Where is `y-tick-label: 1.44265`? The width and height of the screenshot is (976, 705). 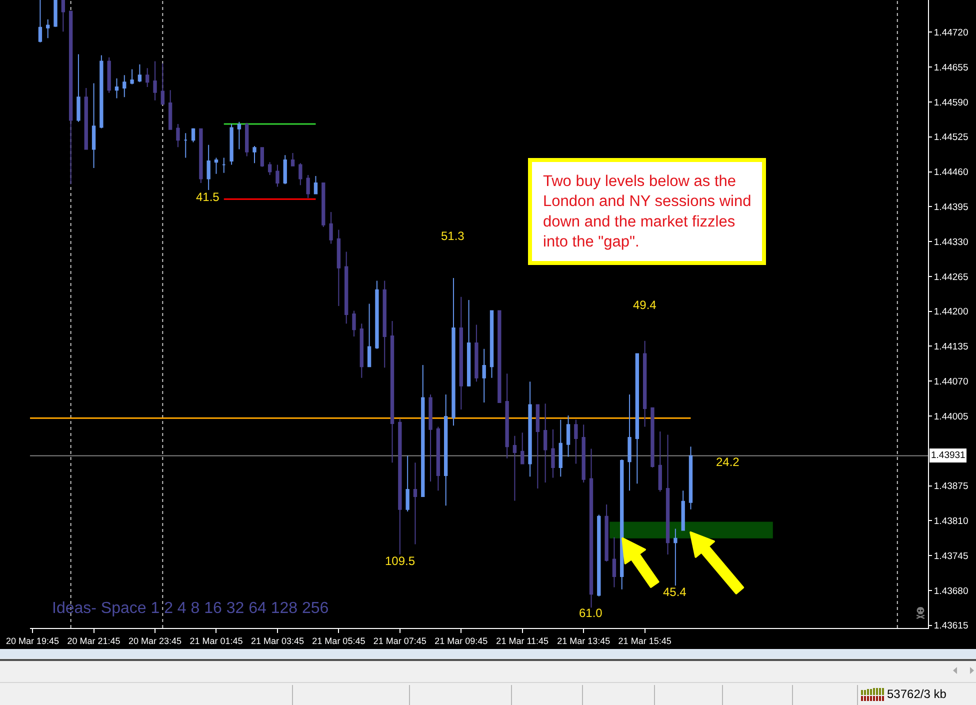 y-tick-label: 1.44265 is located at coordinates (951, 277).